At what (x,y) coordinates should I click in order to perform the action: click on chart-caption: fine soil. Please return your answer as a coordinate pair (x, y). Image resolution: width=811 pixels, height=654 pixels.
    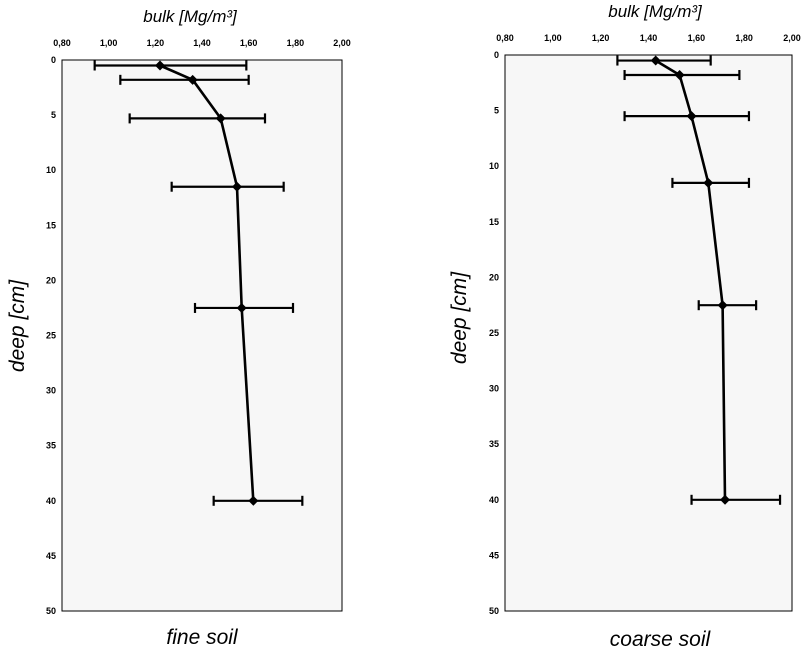
    Looking at the image, I should click on (202, 637).